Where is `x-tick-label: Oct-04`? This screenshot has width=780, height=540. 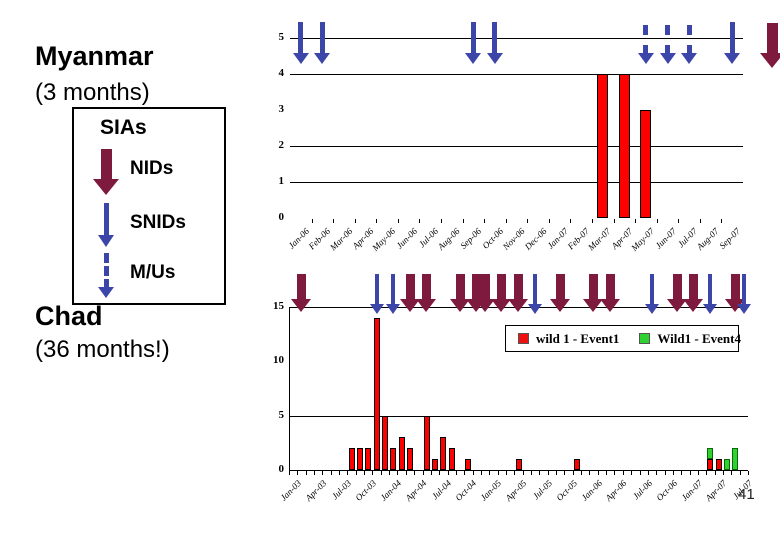 x-tick-label: Oct-04 is located at coordinates (466, 490).